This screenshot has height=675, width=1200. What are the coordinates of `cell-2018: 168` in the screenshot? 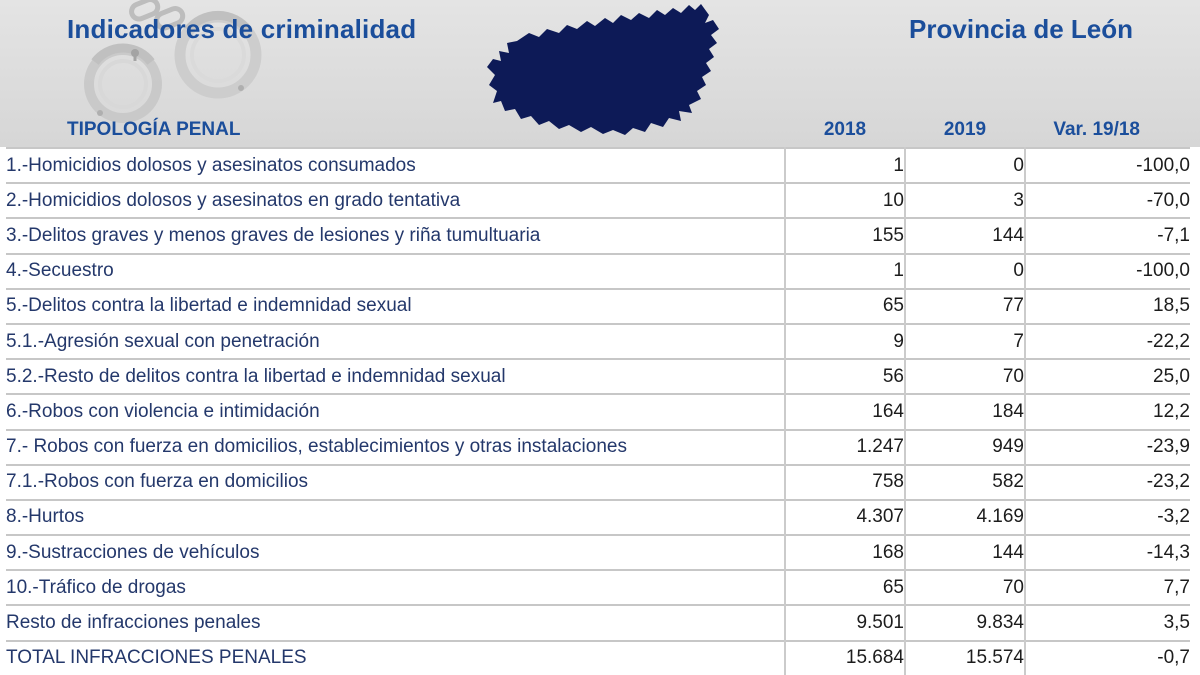 It's located at (844, 553).